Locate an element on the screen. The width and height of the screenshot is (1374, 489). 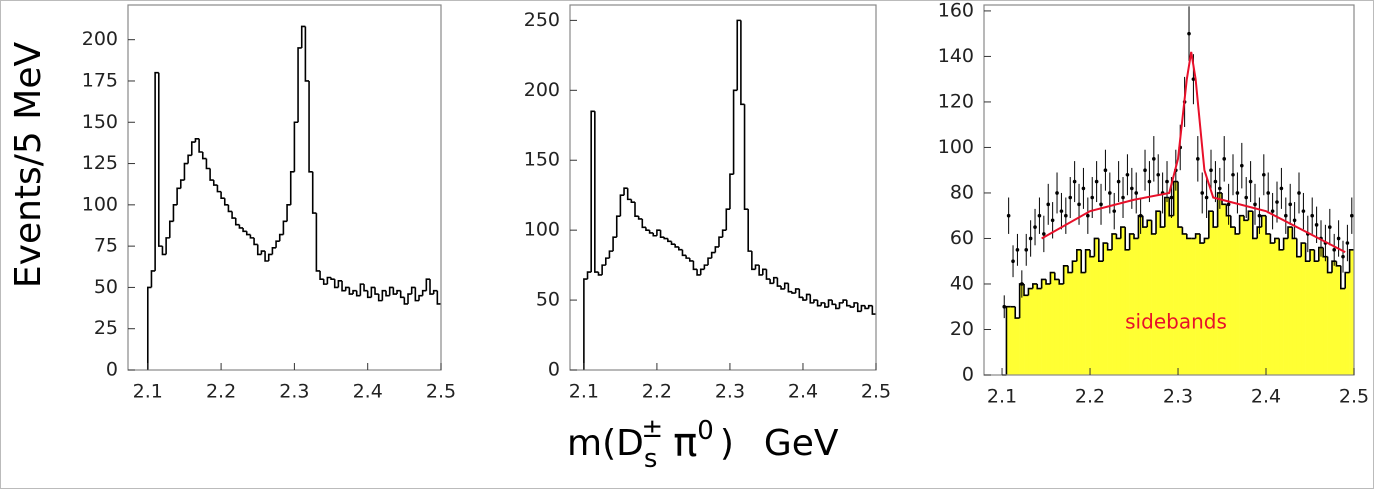
x-axis-label-part: ) is located at coordinates (727, 443).